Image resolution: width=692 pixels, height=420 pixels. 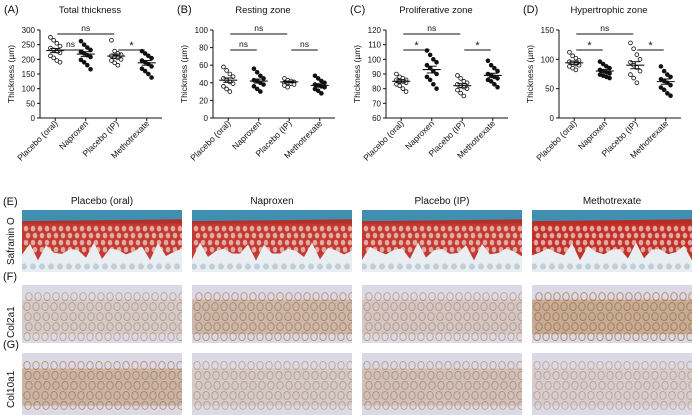 I want to click on panel-letter: (B), so click(x=184, y=10).